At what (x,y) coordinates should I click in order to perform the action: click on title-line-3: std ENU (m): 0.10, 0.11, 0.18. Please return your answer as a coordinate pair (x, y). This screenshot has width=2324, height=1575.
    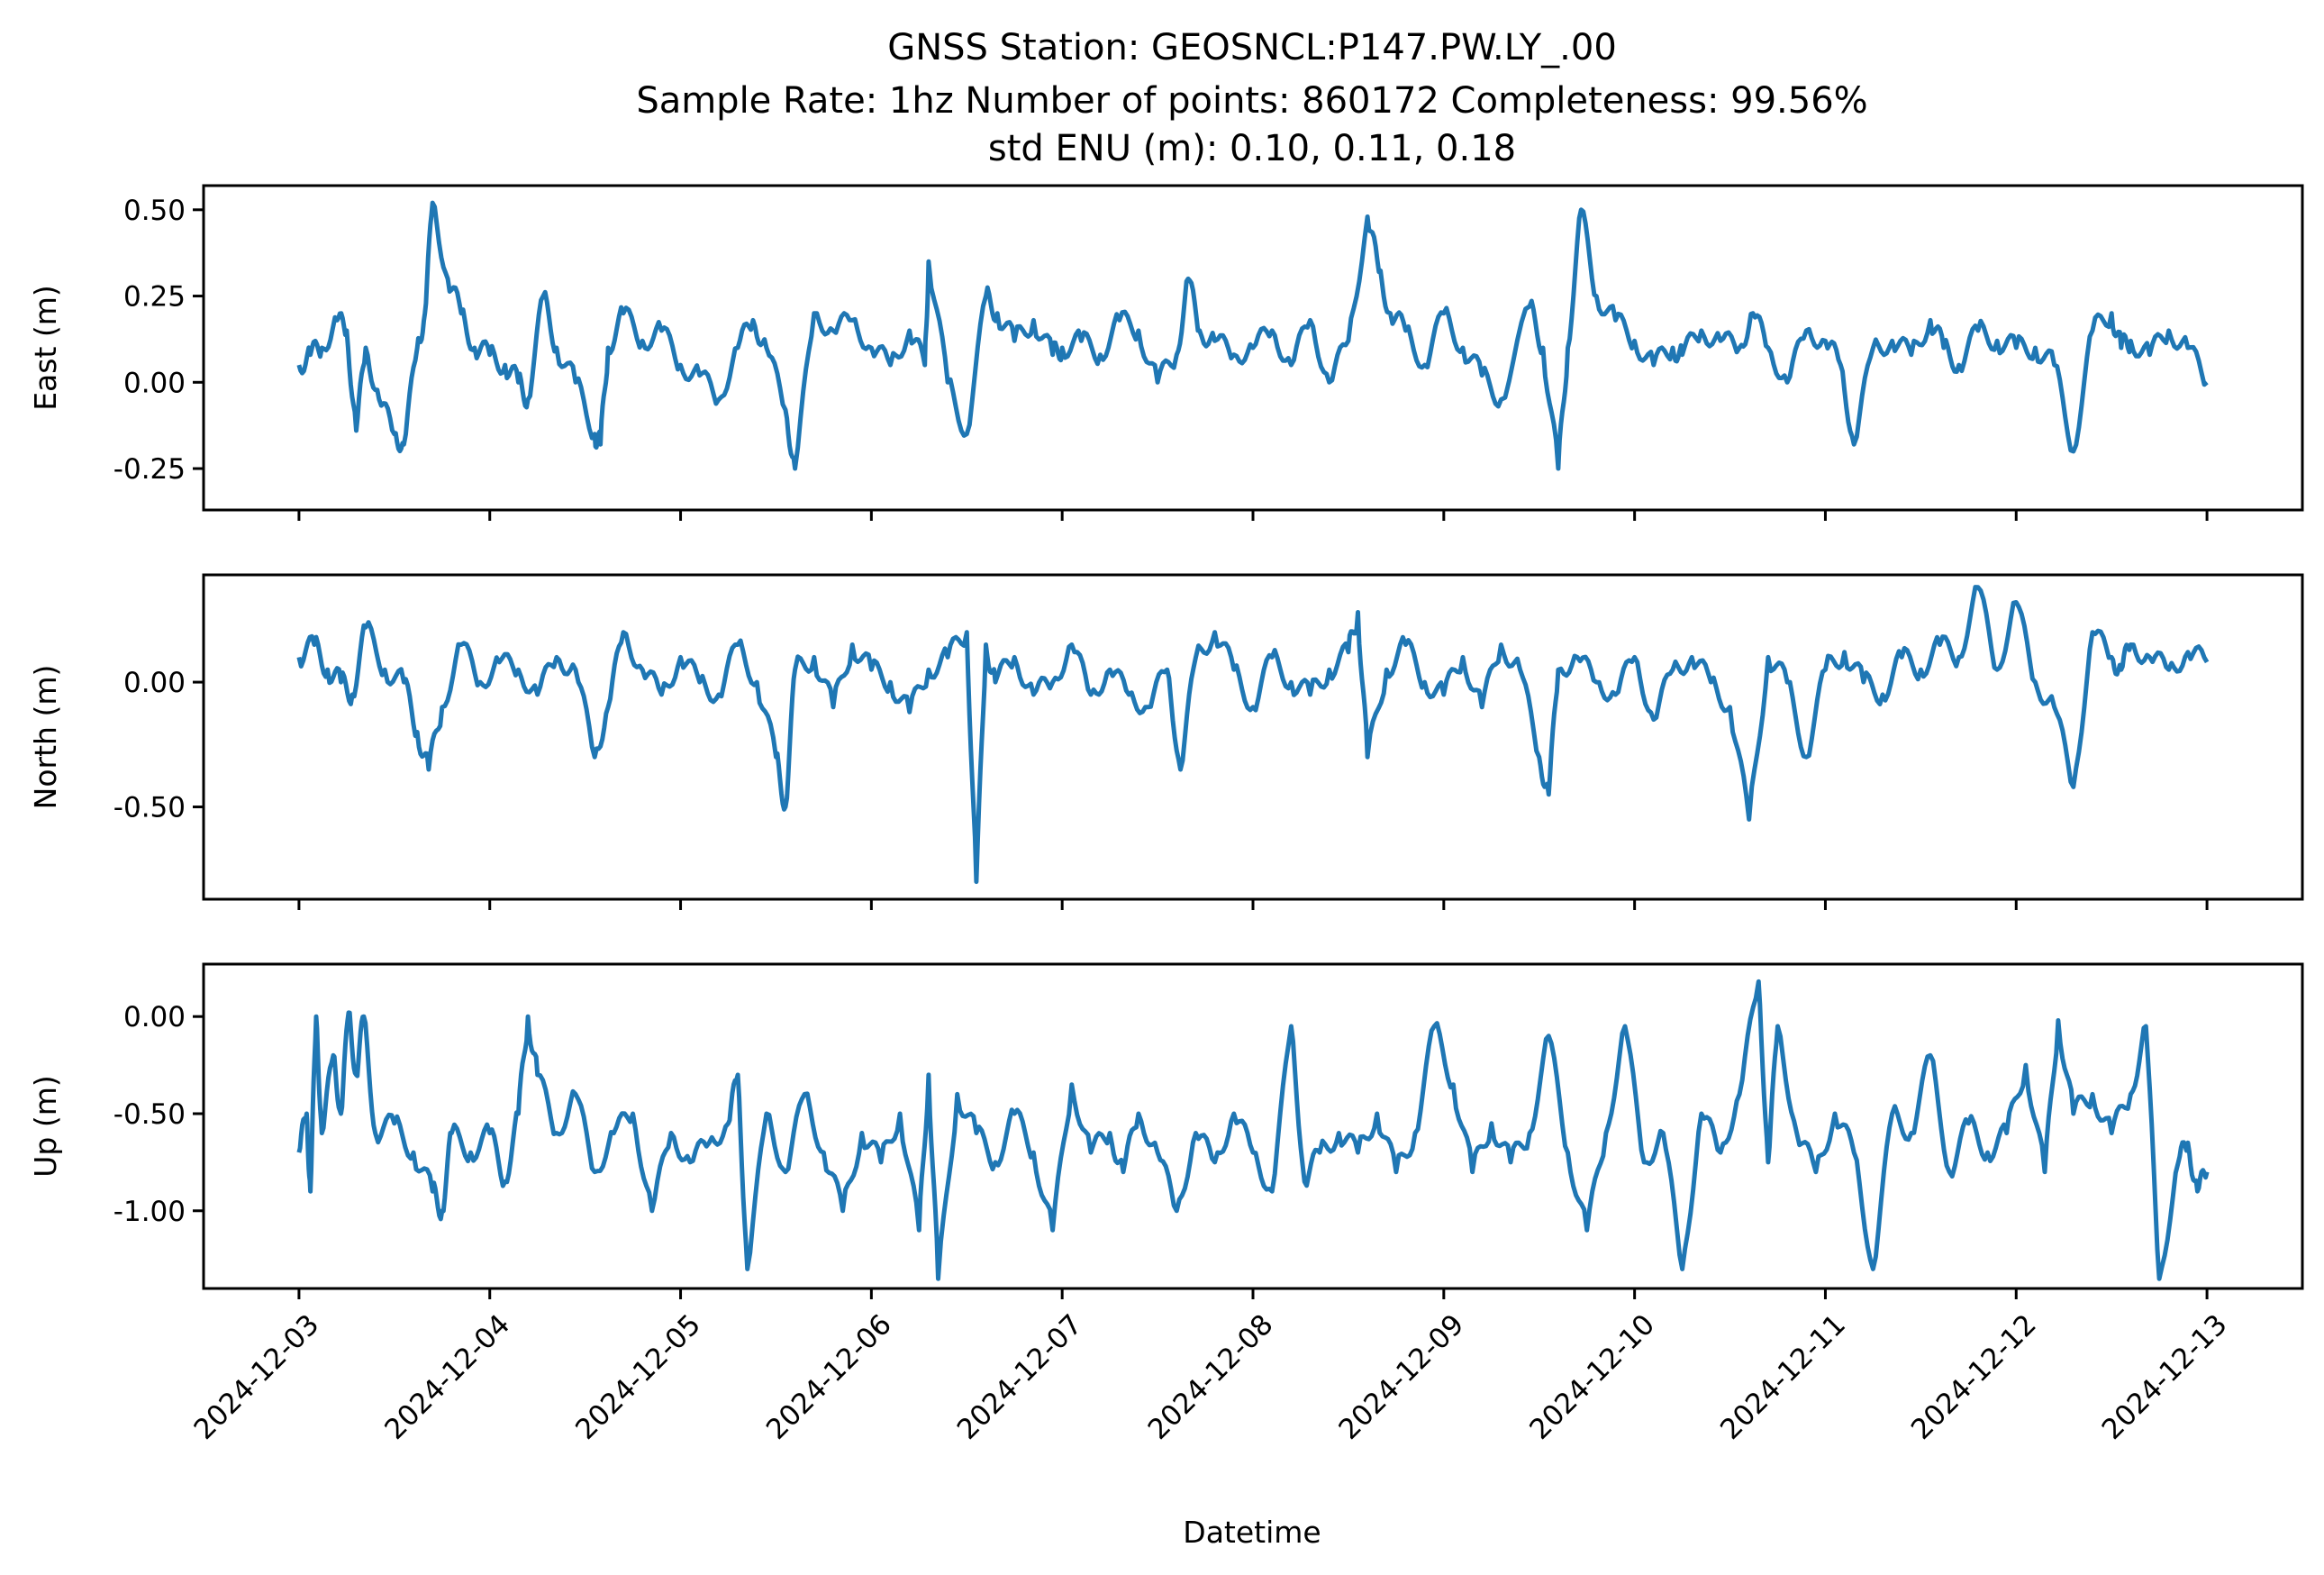
    Looking at the image, I should click on (1252, 148).